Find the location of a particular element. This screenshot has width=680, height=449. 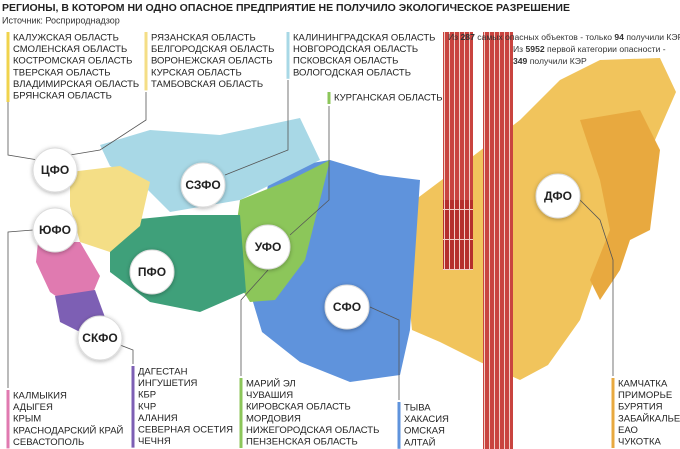

district-label: ЮФО is located at coordinates (55, 230).